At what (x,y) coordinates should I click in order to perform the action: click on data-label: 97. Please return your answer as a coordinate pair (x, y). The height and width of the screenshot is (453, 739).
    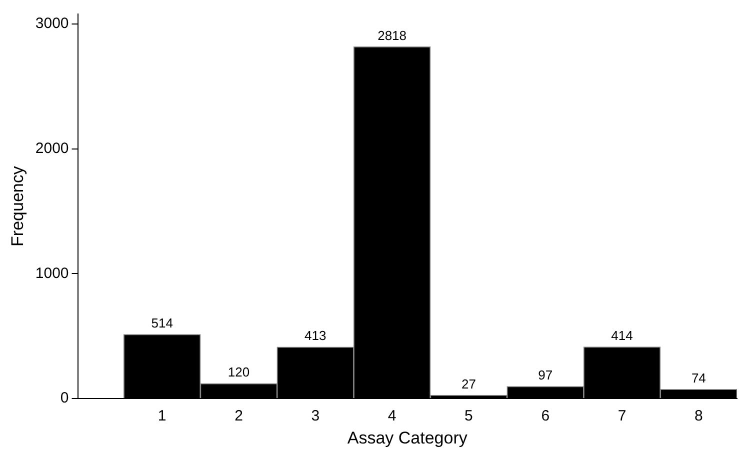
    Looking at the image, I should click on (545, 375).